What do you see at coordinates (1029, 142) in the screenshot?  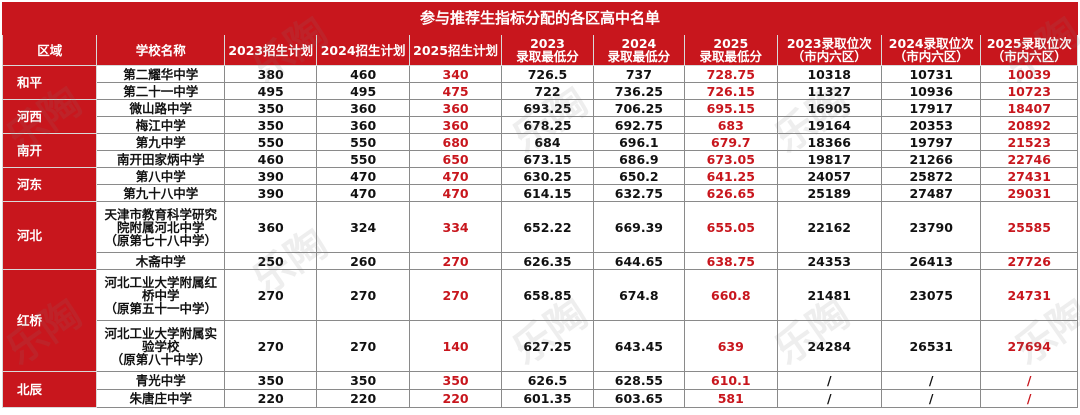 I see `rank-2025-cell: 21523` at bounding box center [1029, 142].